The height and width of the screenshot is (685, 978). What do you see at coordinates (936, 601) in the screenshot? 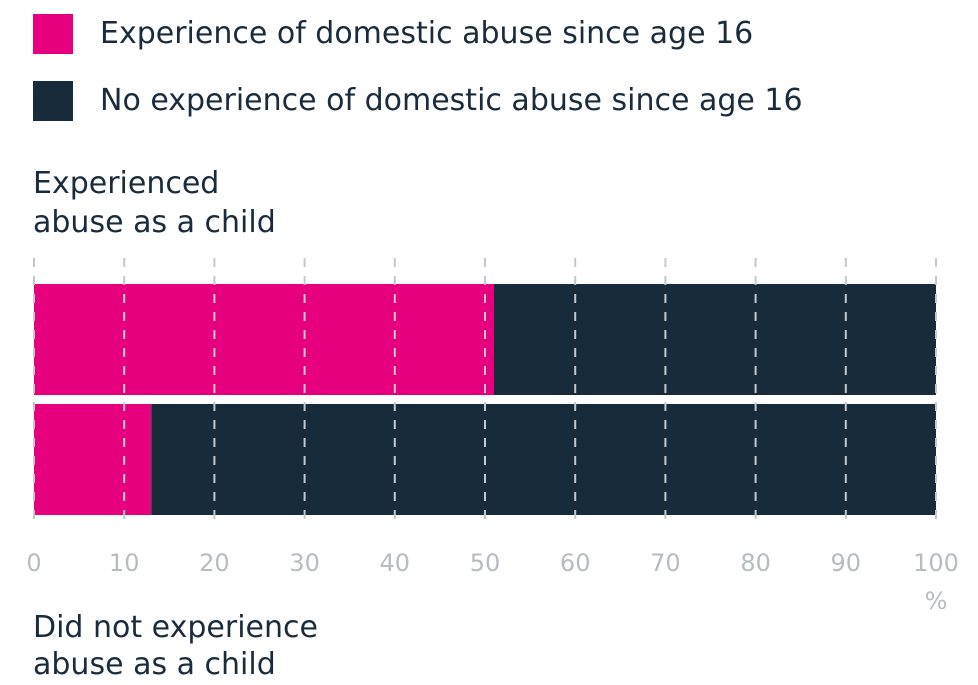
I see `x-axis-unit-label: %` at bounding box center [936, 601].